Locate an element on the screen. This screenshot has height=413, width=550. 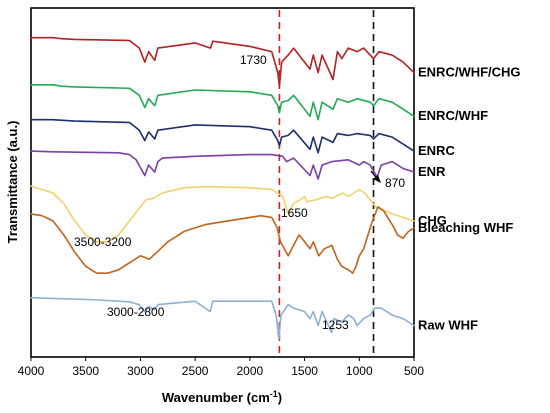
series-trace-enrc-whf-chg is located at coordinates (222, 62).